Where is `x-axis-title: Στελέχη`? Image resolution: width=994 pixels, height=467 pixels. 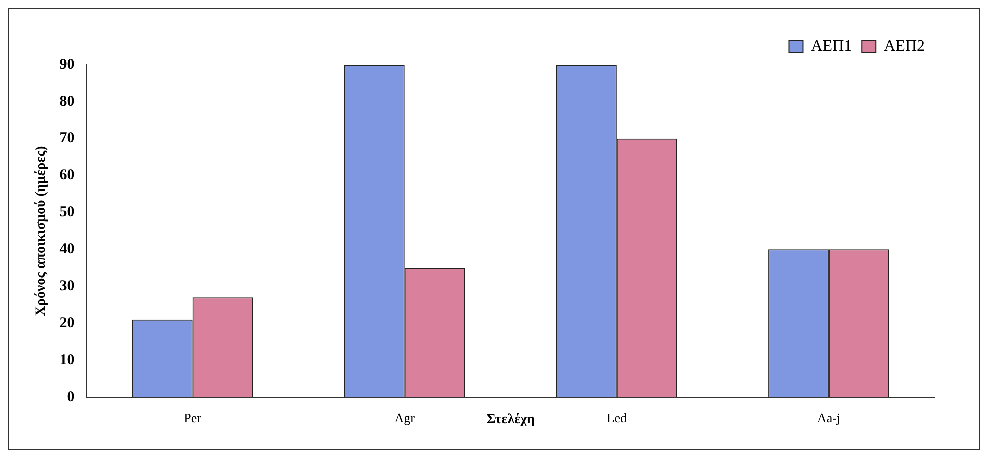 x-axis-title: Στελέχη is located at coordinates (511, 420).